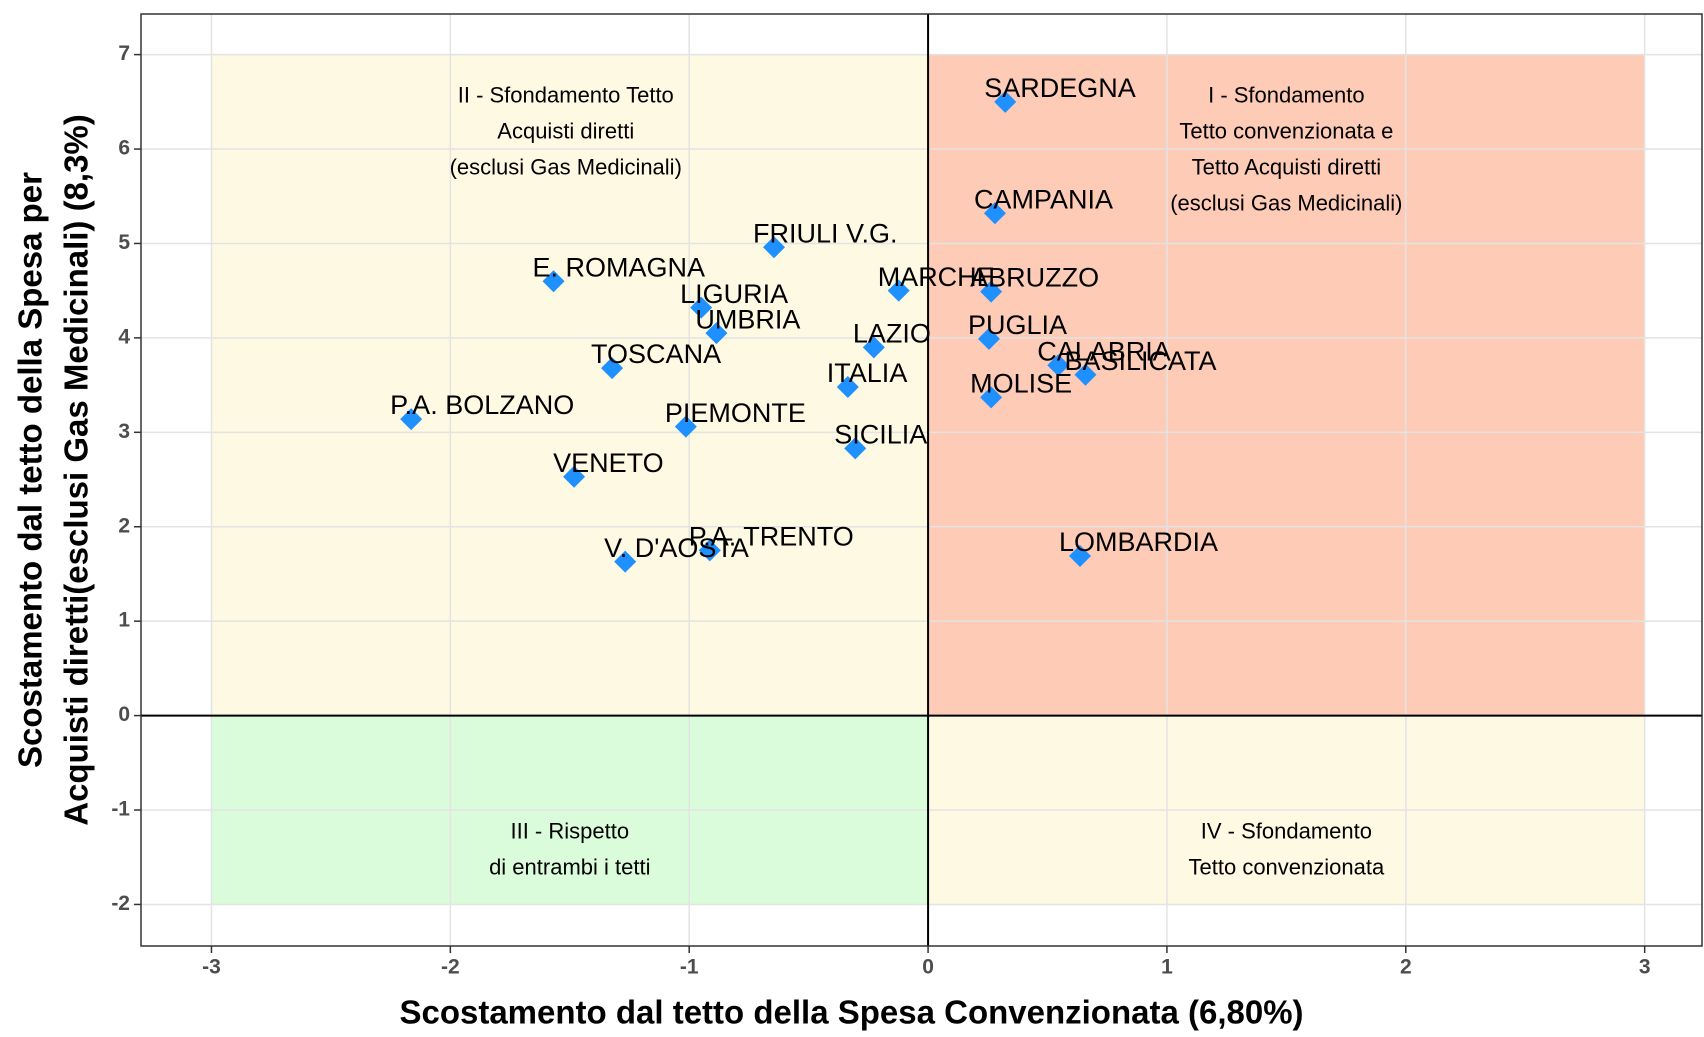 This screenshot has height=1037, width=1704. Describe the element at coordinates (880, 434) in the screenshot. I see `point-label: SICILIA` at that location.